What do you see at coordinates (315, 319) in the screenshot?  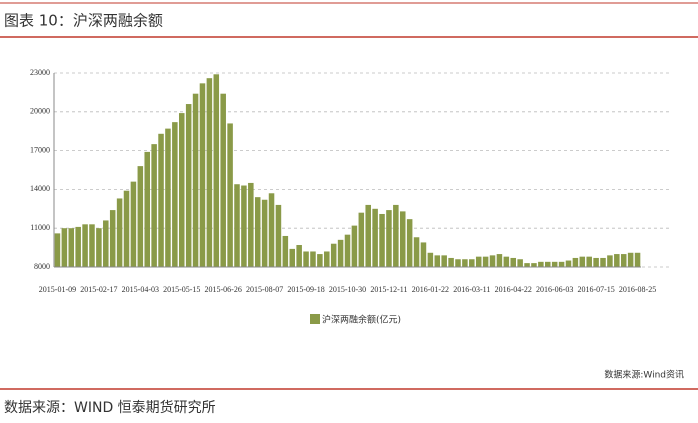 I see `legend-swatch` at bounding box center [315, 319].